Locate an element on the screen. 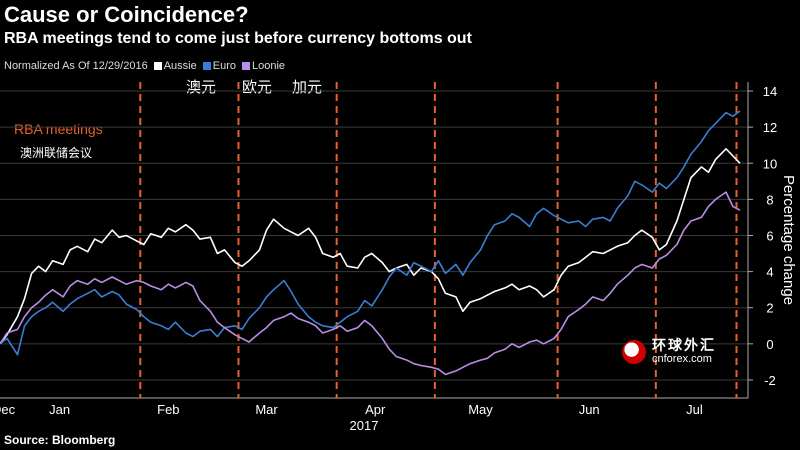  x-year-label: 2017 is located at coordinates (364, 425).